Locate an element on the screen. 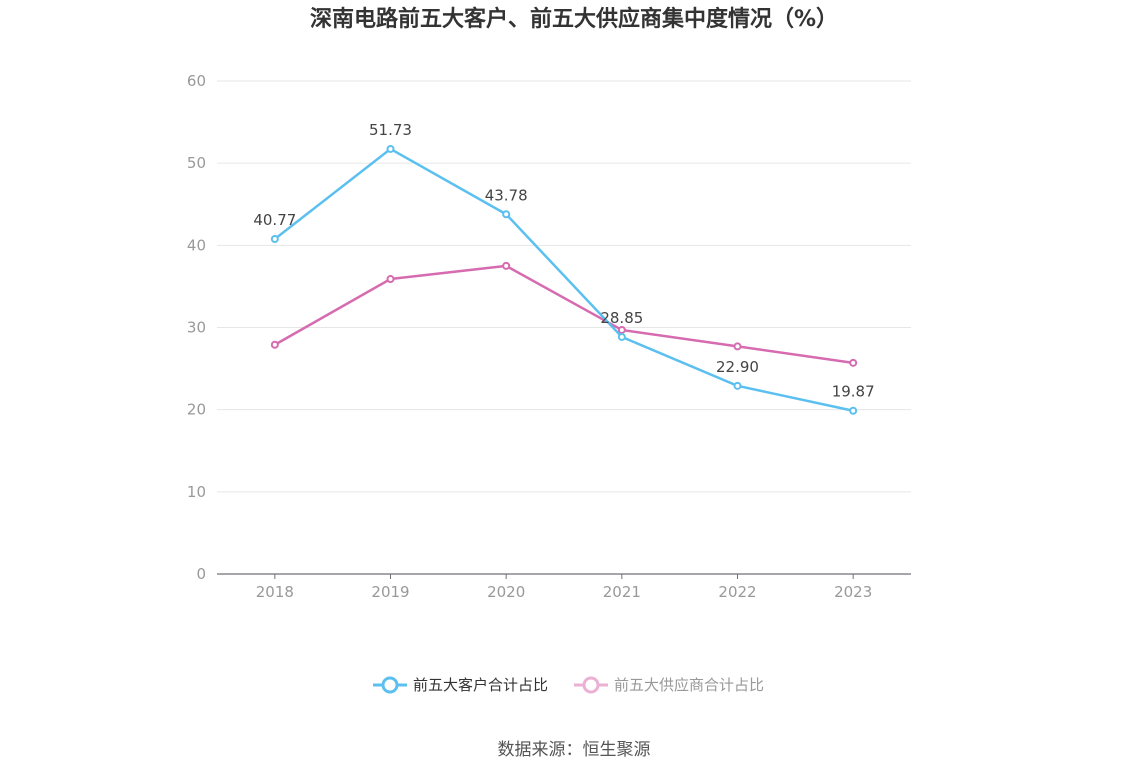 This screenshot has width=1148, height=776. x-tick-label: 2018 is located at coordinates (275, 592).